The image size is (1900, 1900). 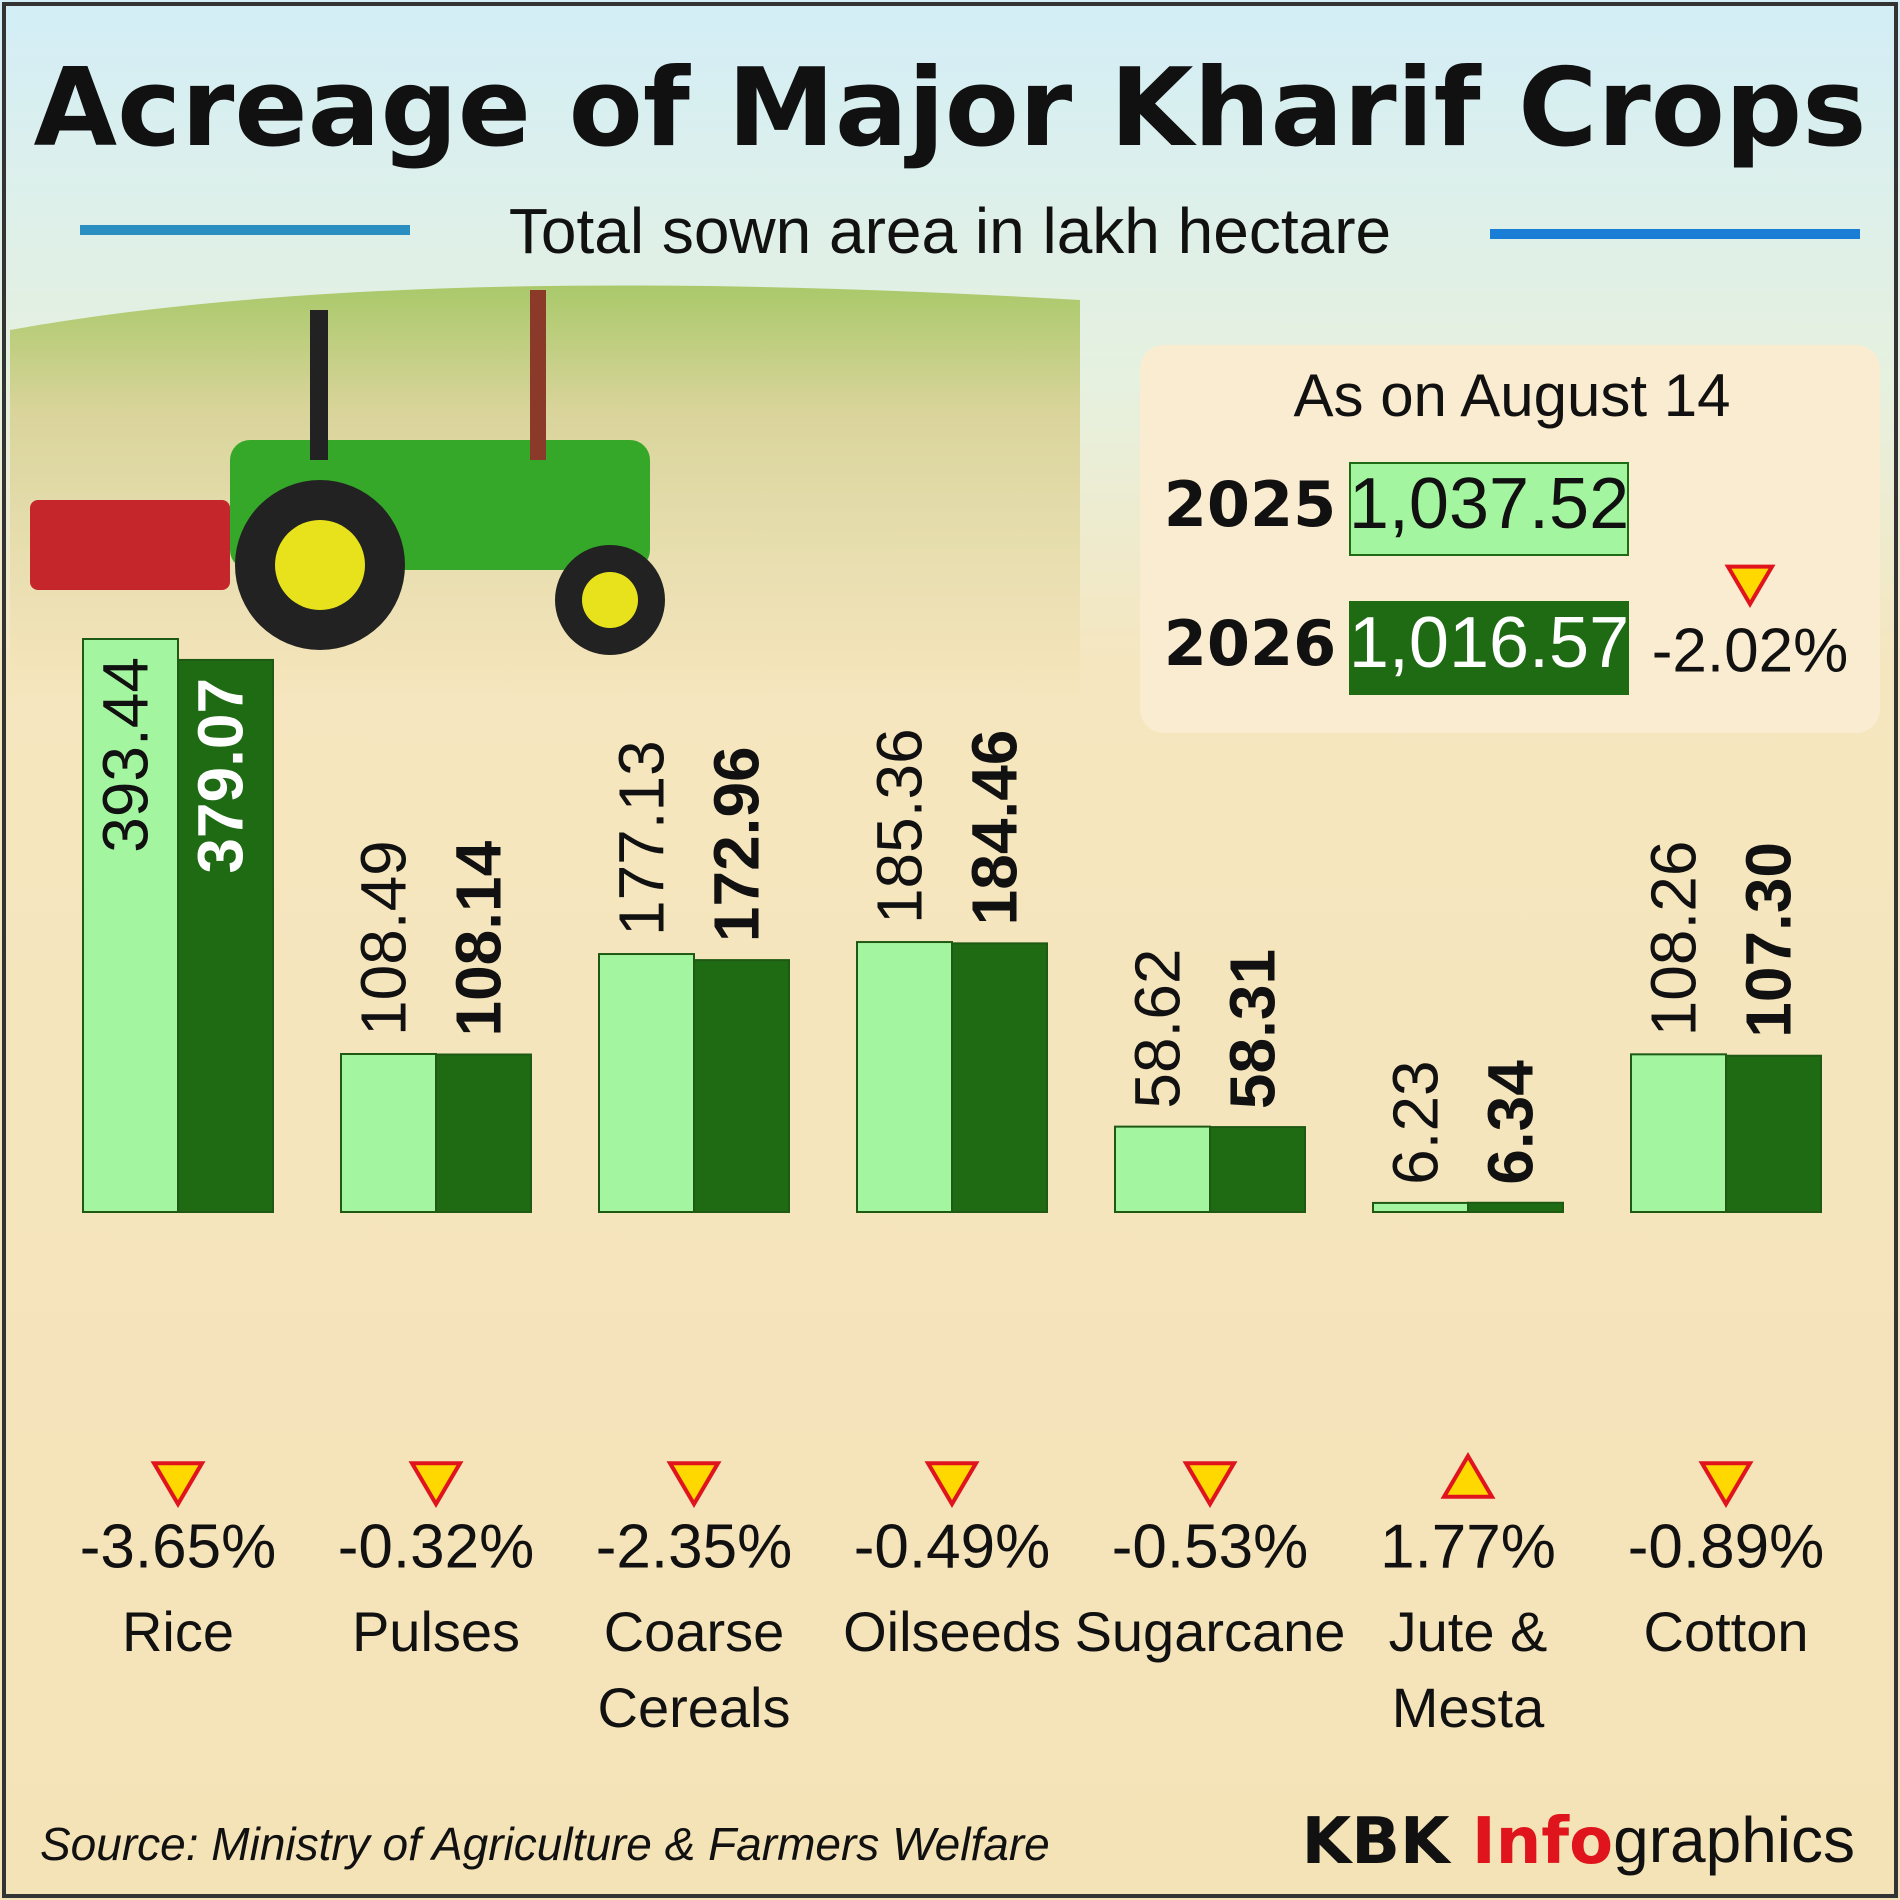 What do you see at coordinates (1542, 1842) in the screenshot?
I see `brand-part: Info` at bounding box center [1542, 1842].